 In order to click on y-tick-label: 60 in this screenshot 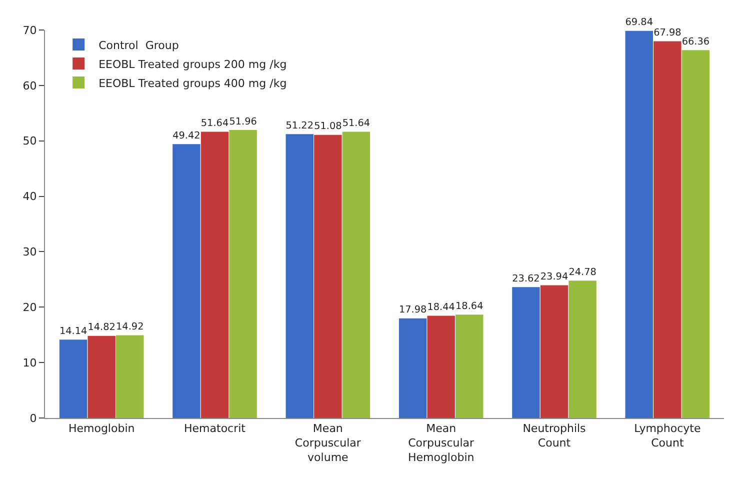, I will do `click(29, 85)`.